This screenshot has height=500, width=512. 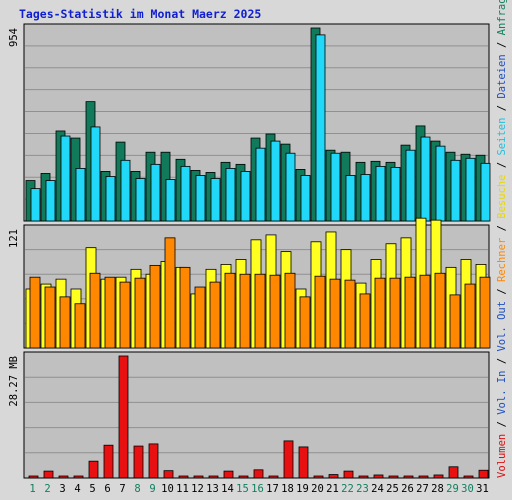 I want to click on legend-entry-seiten: Seiten, so click(x=502, y=137).